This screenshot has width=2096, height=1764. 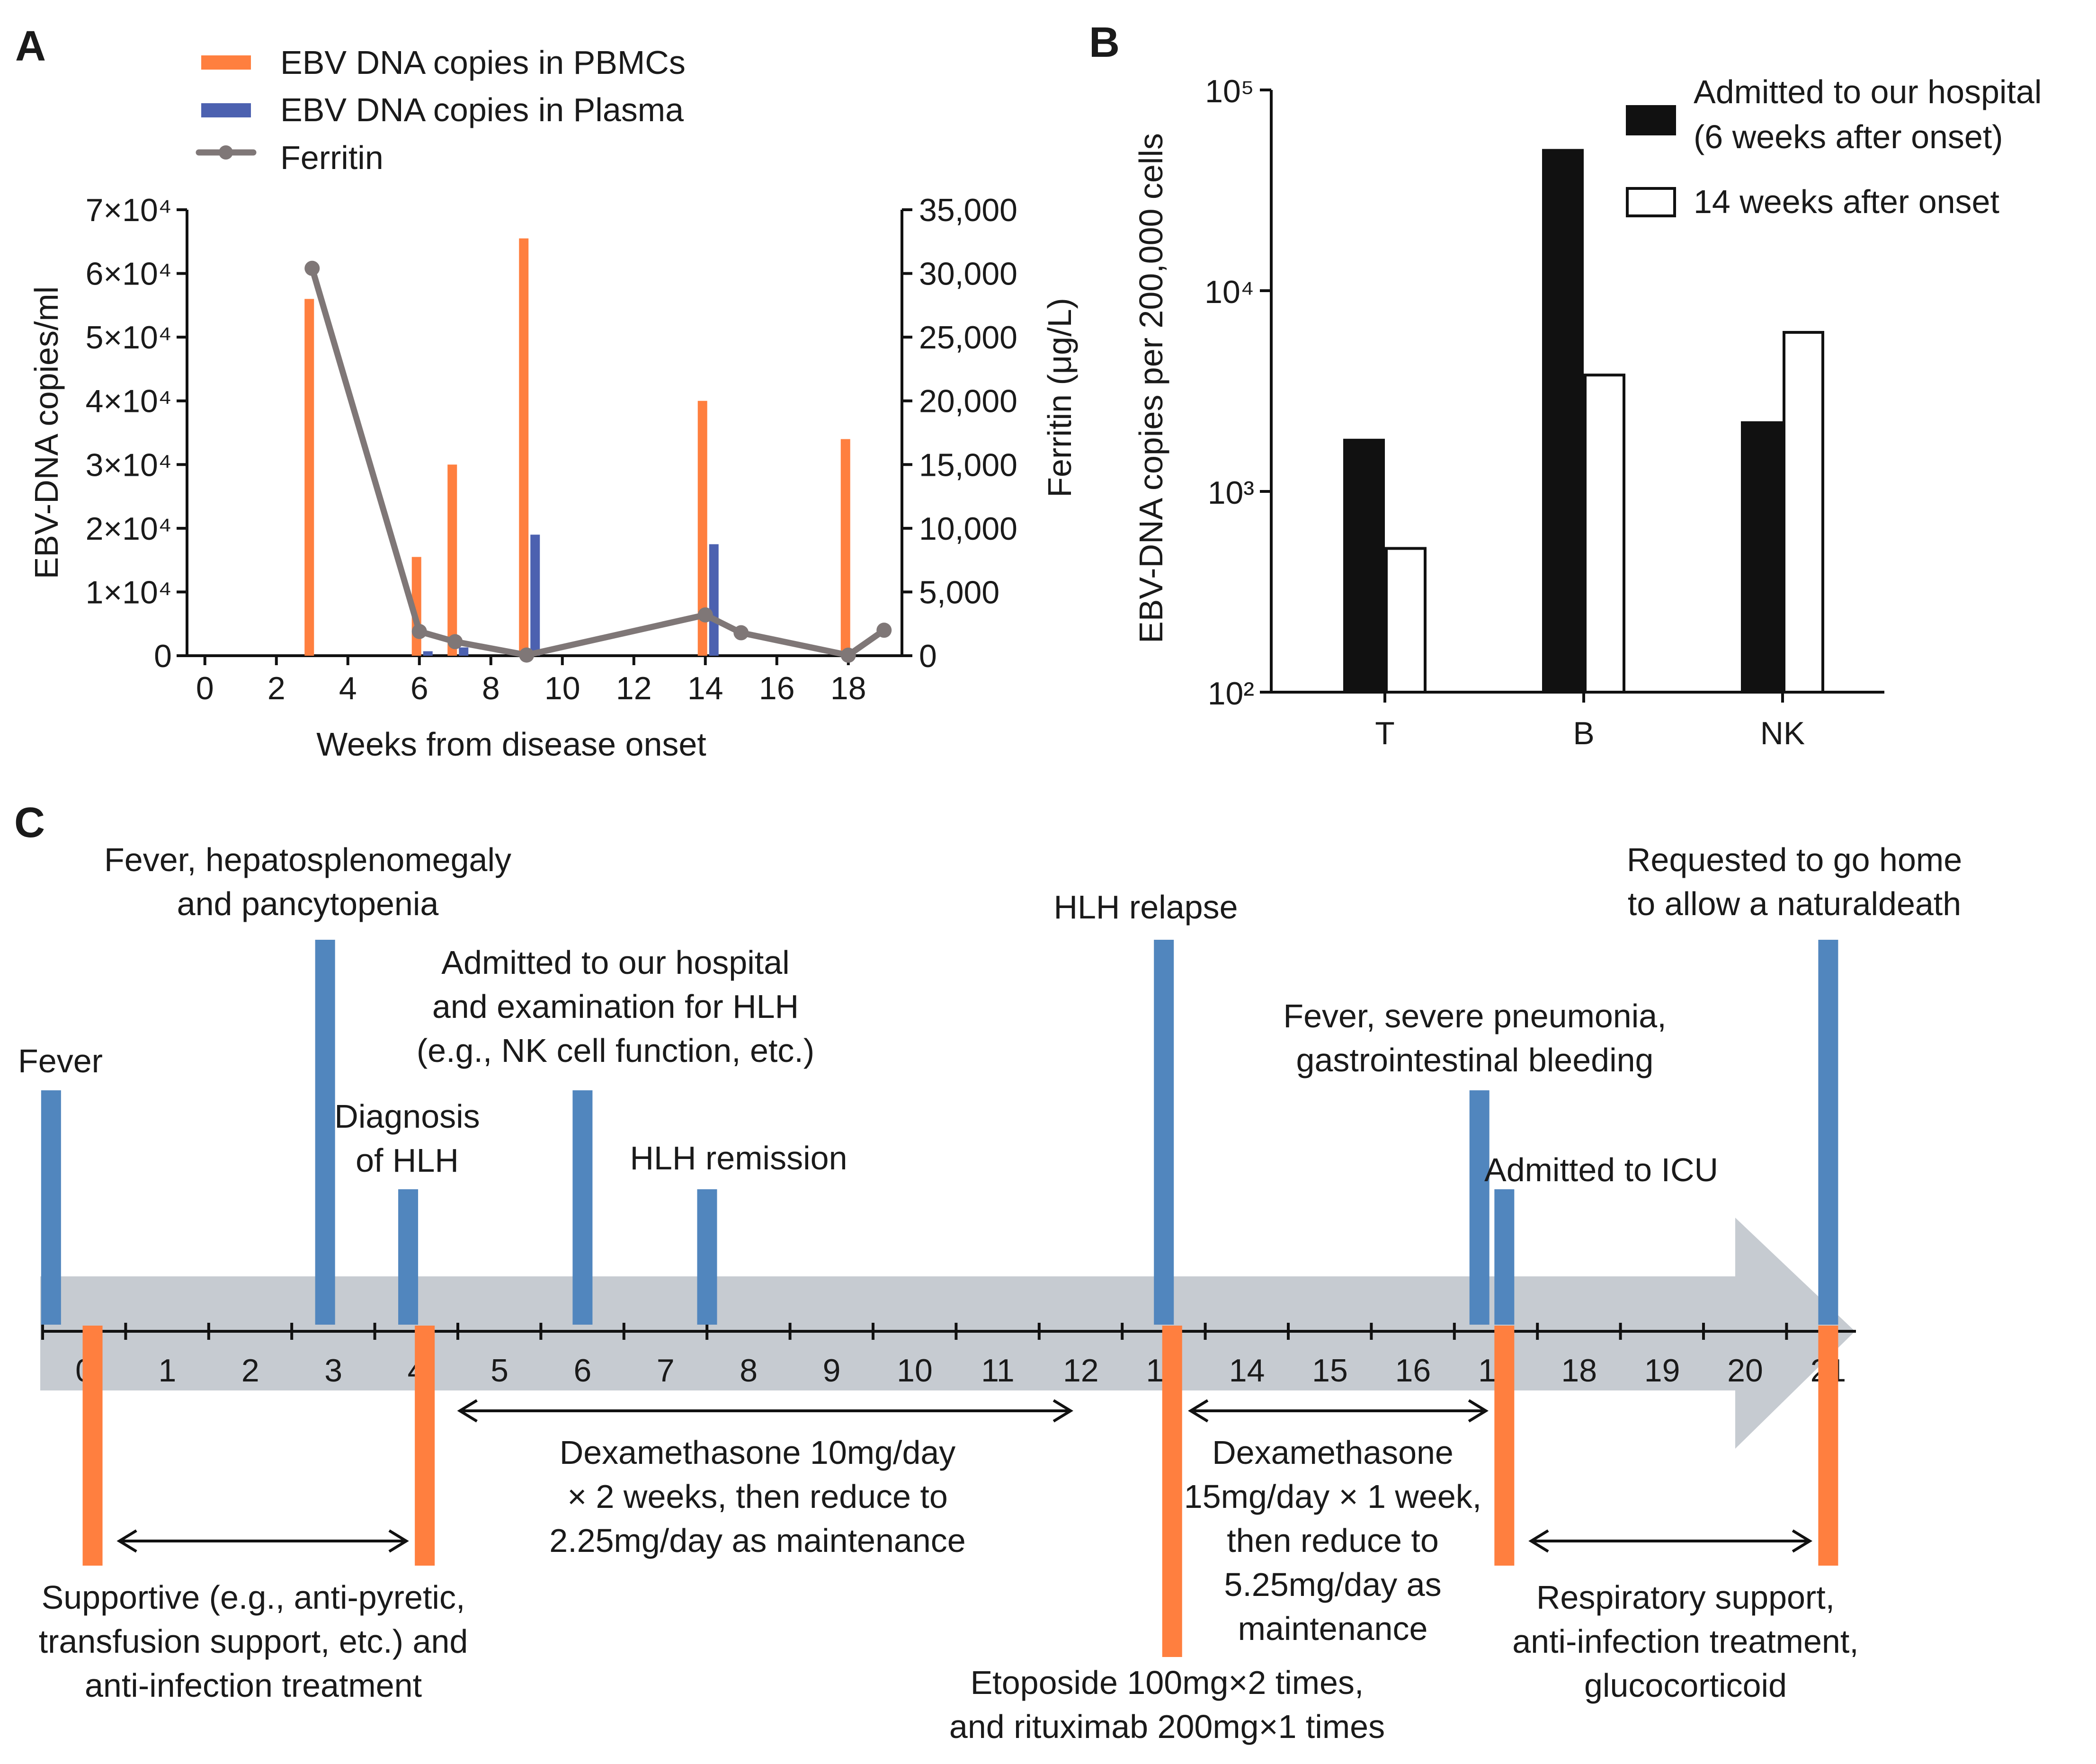 I want to click on timeline-tick-label: 2, so click(x=250, y=1371).